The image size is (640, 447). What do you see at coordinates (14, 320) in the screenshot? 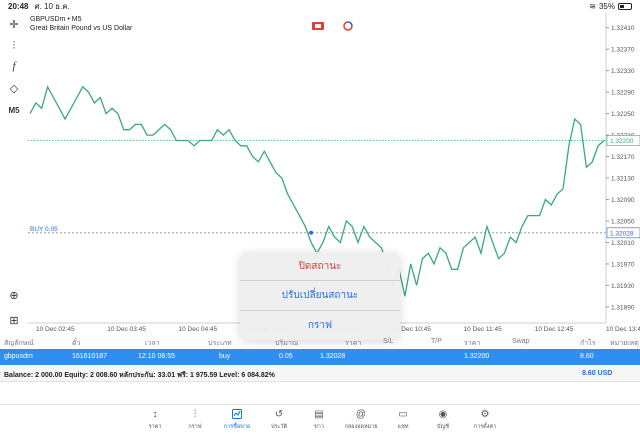
I see `new-order-icon: ⊞` at bounding box center [14, 320].